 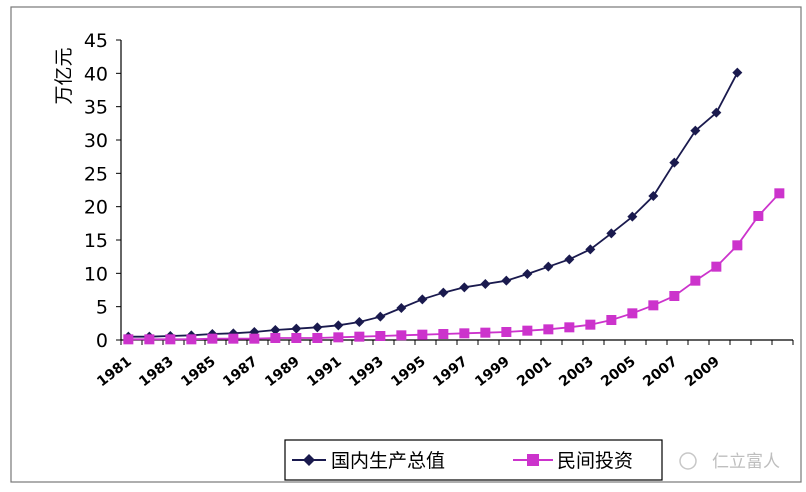 I want to click on y-tick-label: 45, so click(x=96, y=41).